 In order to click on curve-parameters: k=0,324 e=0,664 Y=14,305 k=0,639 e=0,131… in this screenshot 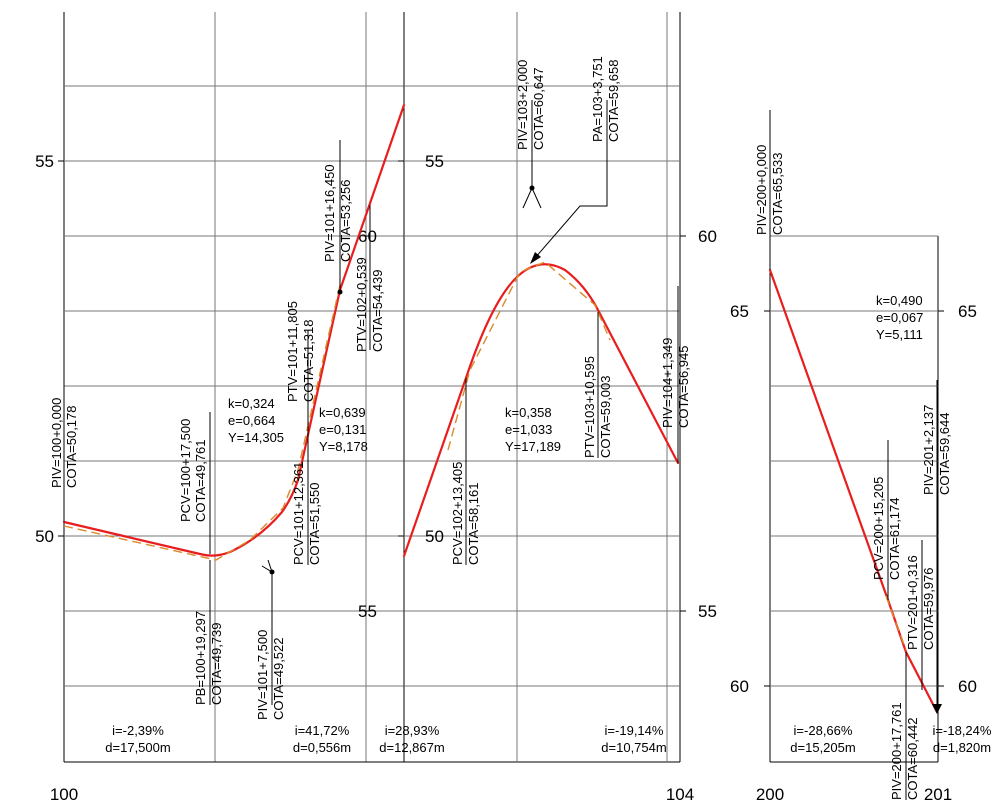, I will do `click(575, 373)`.